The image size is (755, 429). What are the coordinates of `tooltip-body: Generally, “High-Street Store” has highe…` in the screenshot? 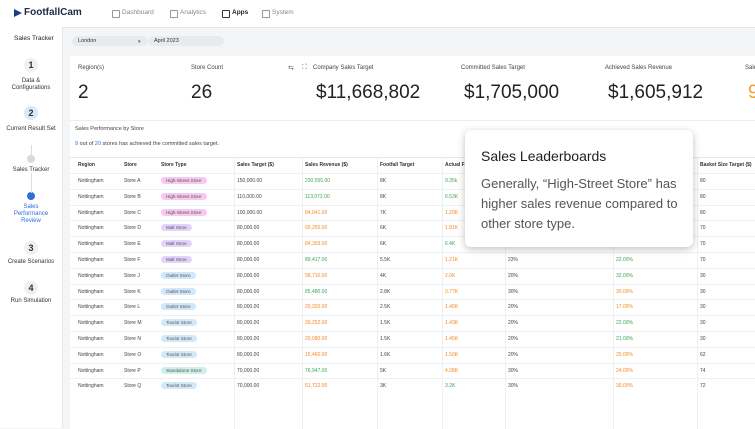 It's located at (579, 203).